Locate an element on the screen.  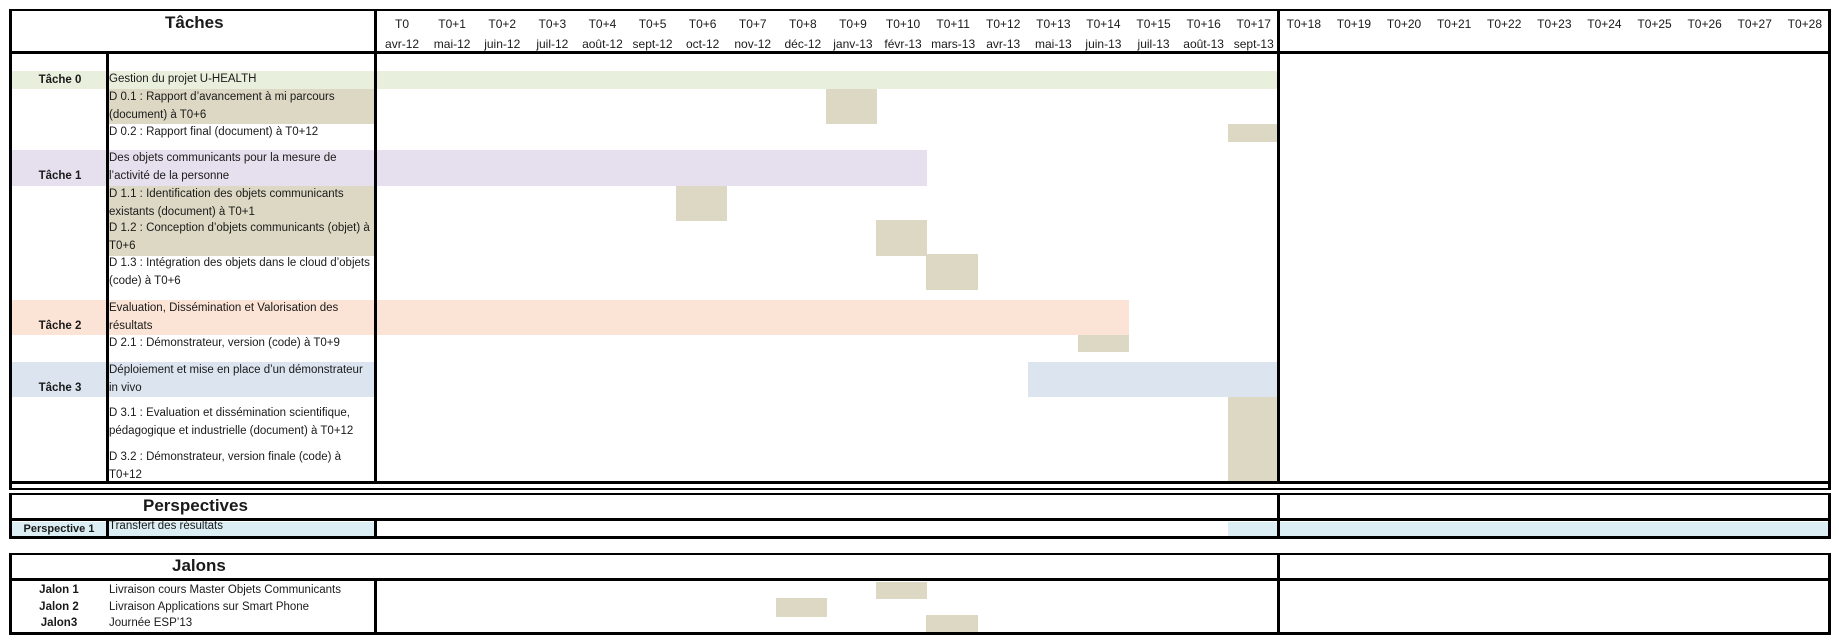
d11-d12-text-bg is located at coordinates (241, 221).